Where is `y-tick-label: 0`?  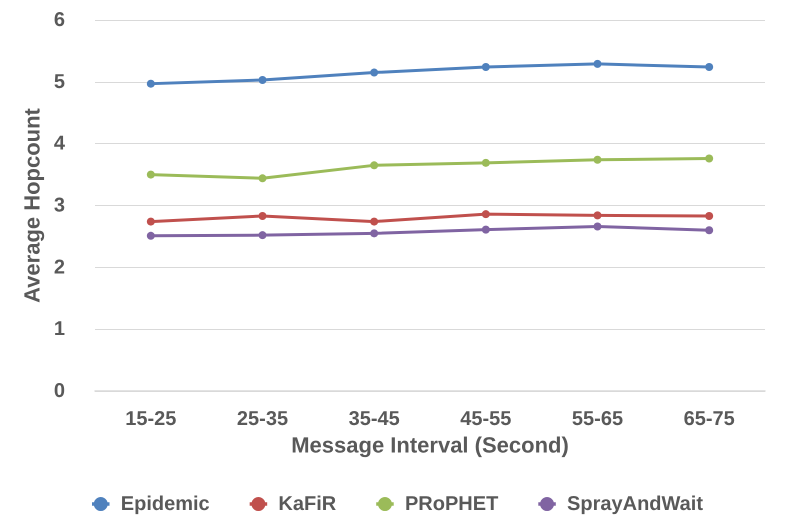
y-tick-label: 0 is located at coordinates (59, 391).